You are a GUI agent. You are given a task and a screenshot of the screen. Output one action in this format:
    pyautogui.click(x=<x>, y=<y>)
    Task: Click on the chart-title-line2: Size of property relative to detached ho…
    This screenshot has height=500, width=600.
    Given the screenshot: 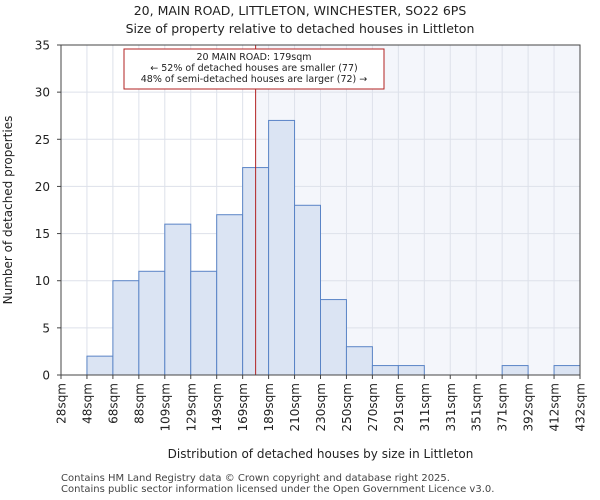 What is the action you would take?
    pyautogui.click(x=300, y=28)
    